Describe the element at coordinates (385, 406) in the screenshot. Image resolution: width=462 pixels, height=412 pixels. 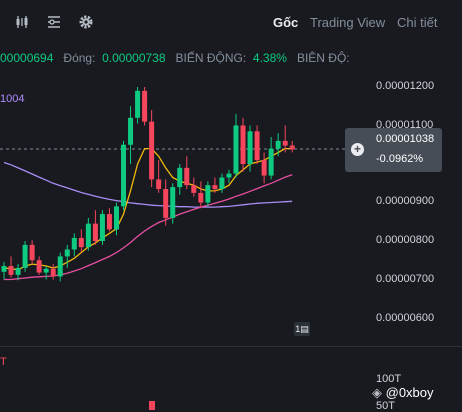
I see `volume-axis-label: 50T` at that location.